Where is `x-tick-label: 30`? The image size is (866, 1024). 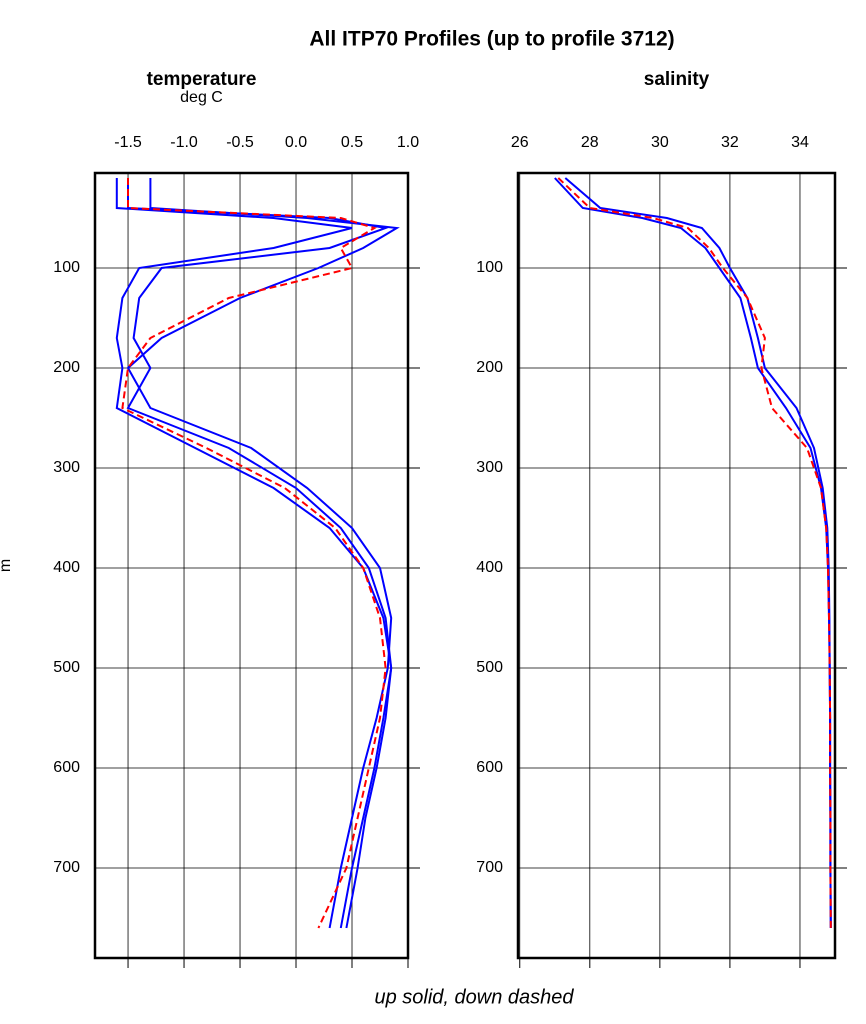 x-tick-label: 30 is located at coordinates (660, 142).